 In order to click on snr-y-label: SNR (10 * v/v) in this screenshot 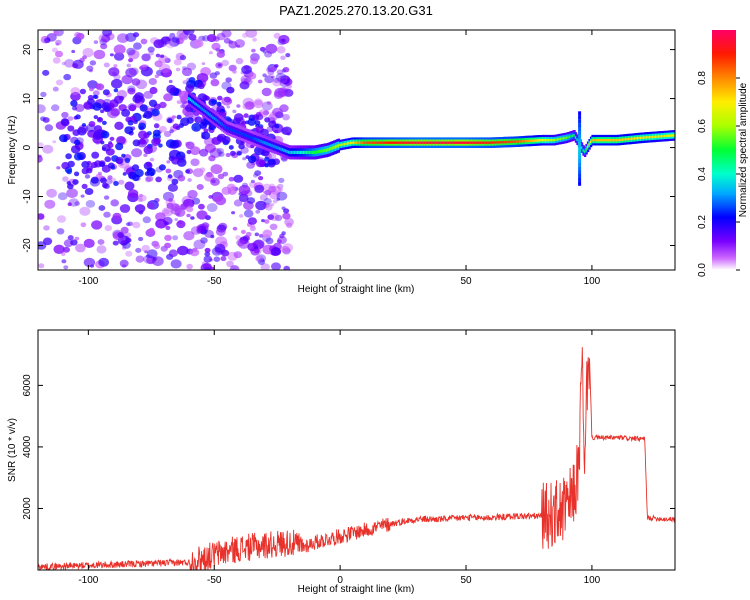, I will do `click(12, 450)`.